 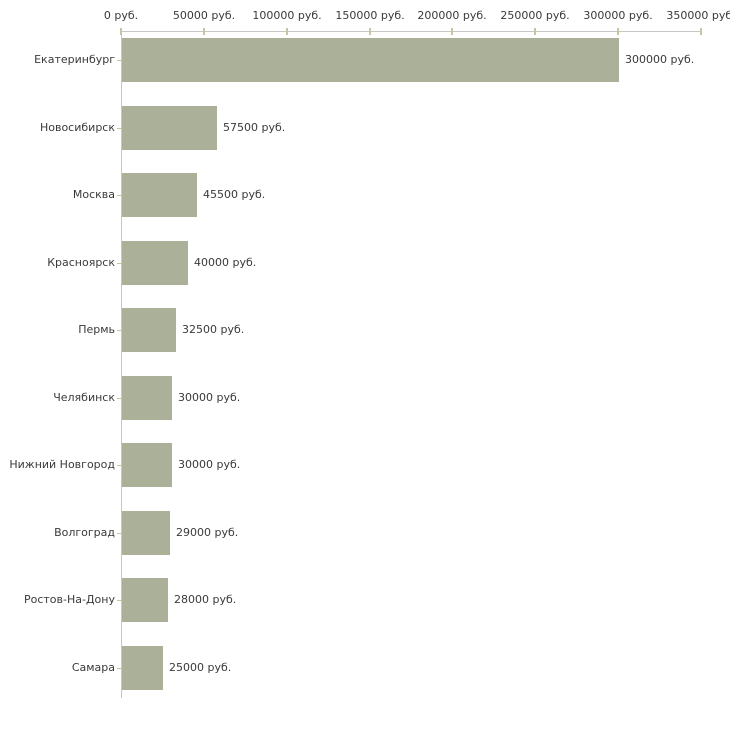 What do you see at coordinates (77, 127) in the screenshot?
I see `category-label: Новосибирск` at bounding box center [77, 127].